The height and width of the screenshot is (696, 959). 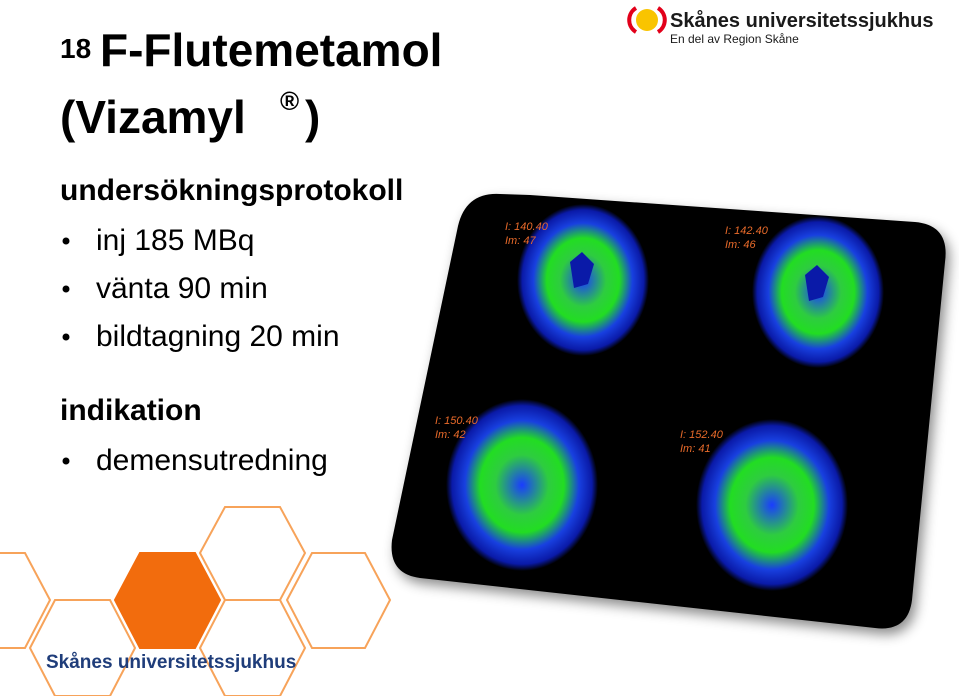 I want to click on list-item: vänta 90 min, so click(x=182, y=288).